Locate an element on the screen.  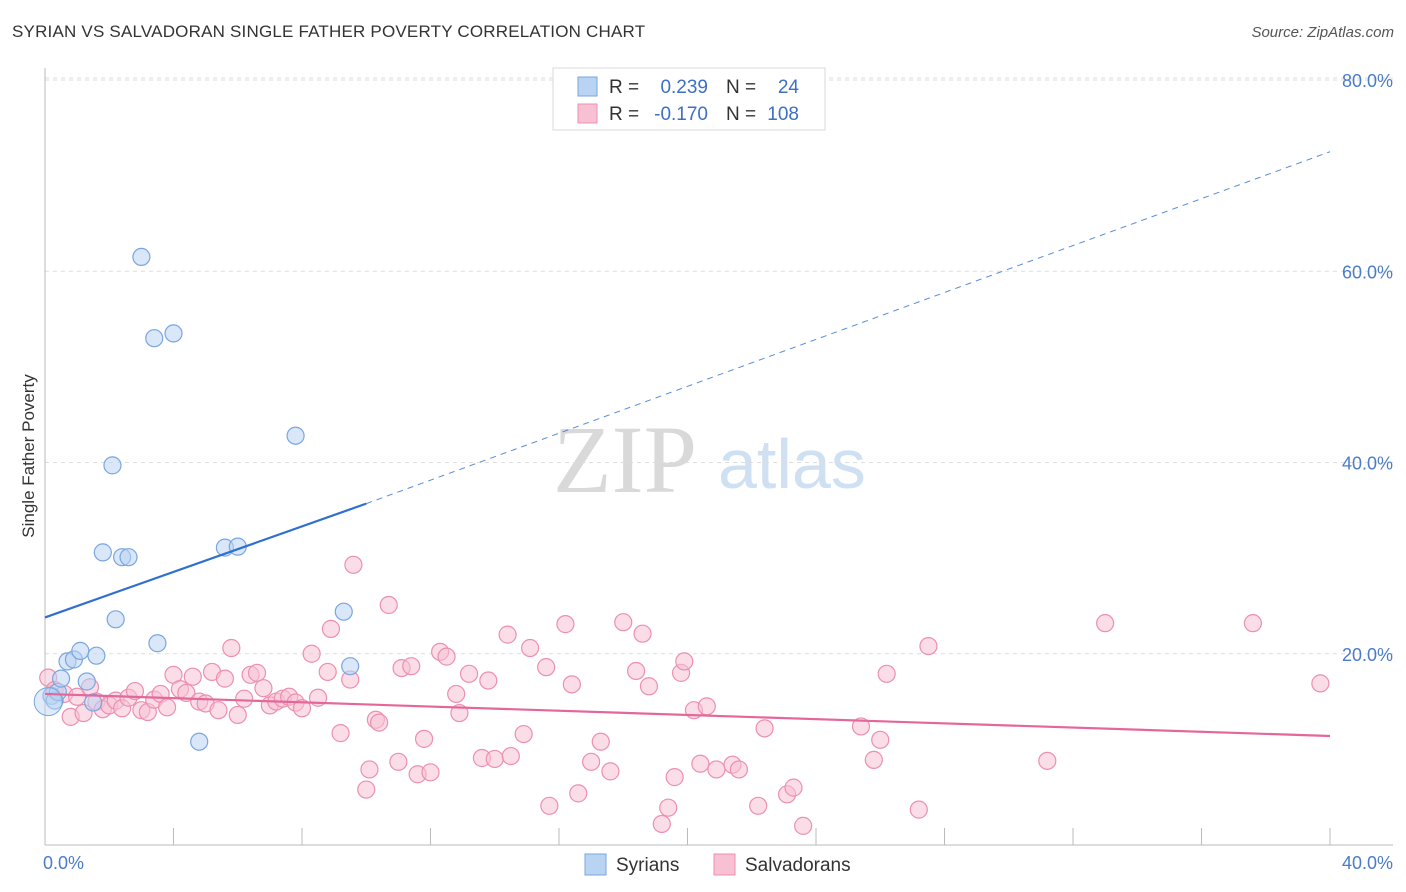
y-tick-label: 20.0% is located at coordinates (1367, 655).